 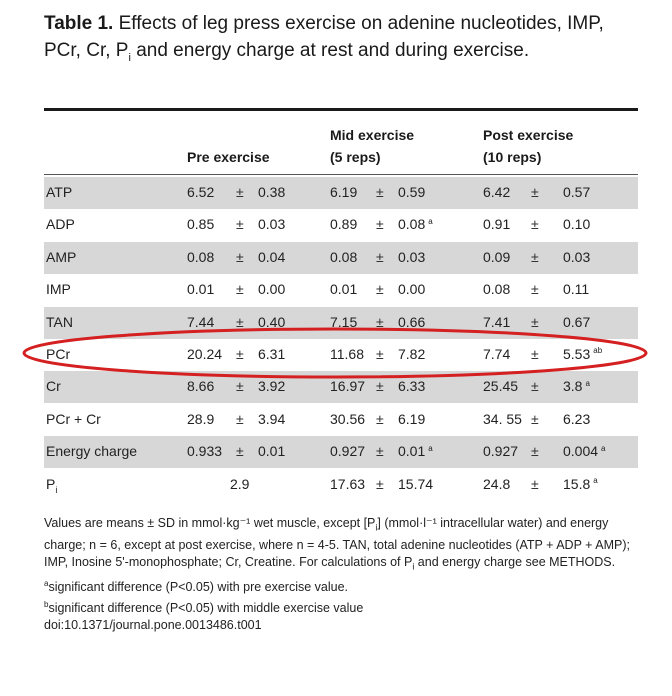 I want to click on title-sub: i, so click(x=129, y=57).